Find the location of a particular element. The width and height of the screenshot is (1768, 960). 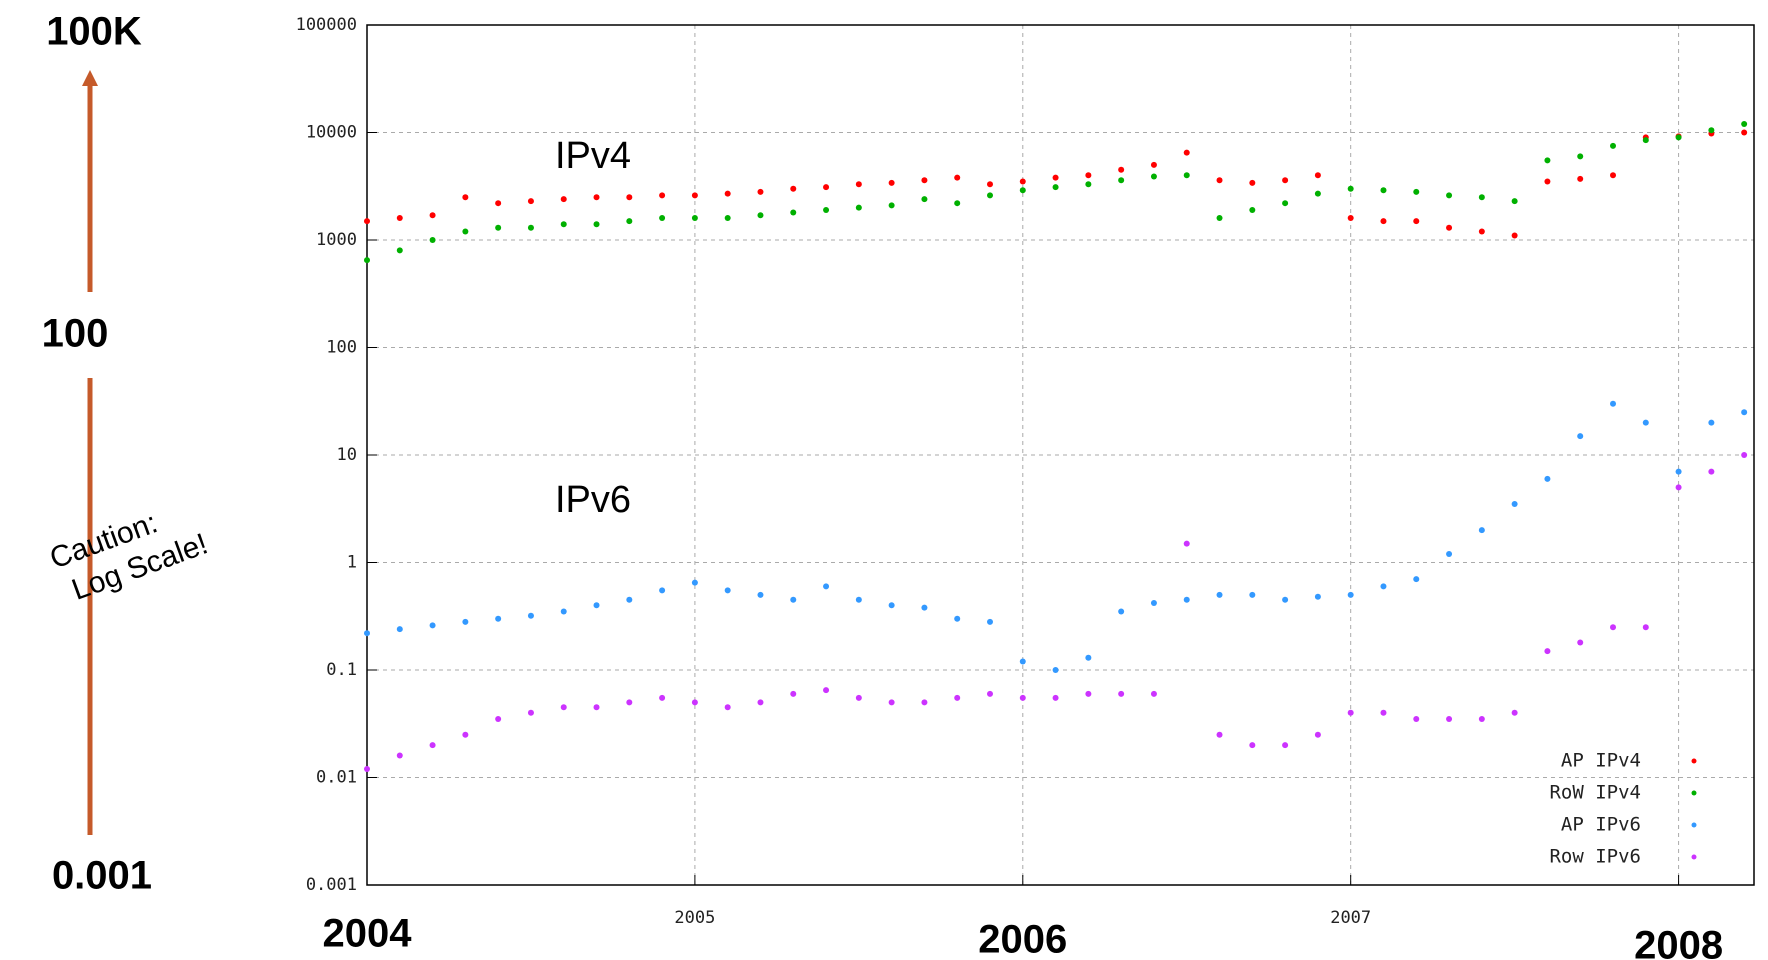

y-tick-label: 100 is located at coordinates (341, 348).